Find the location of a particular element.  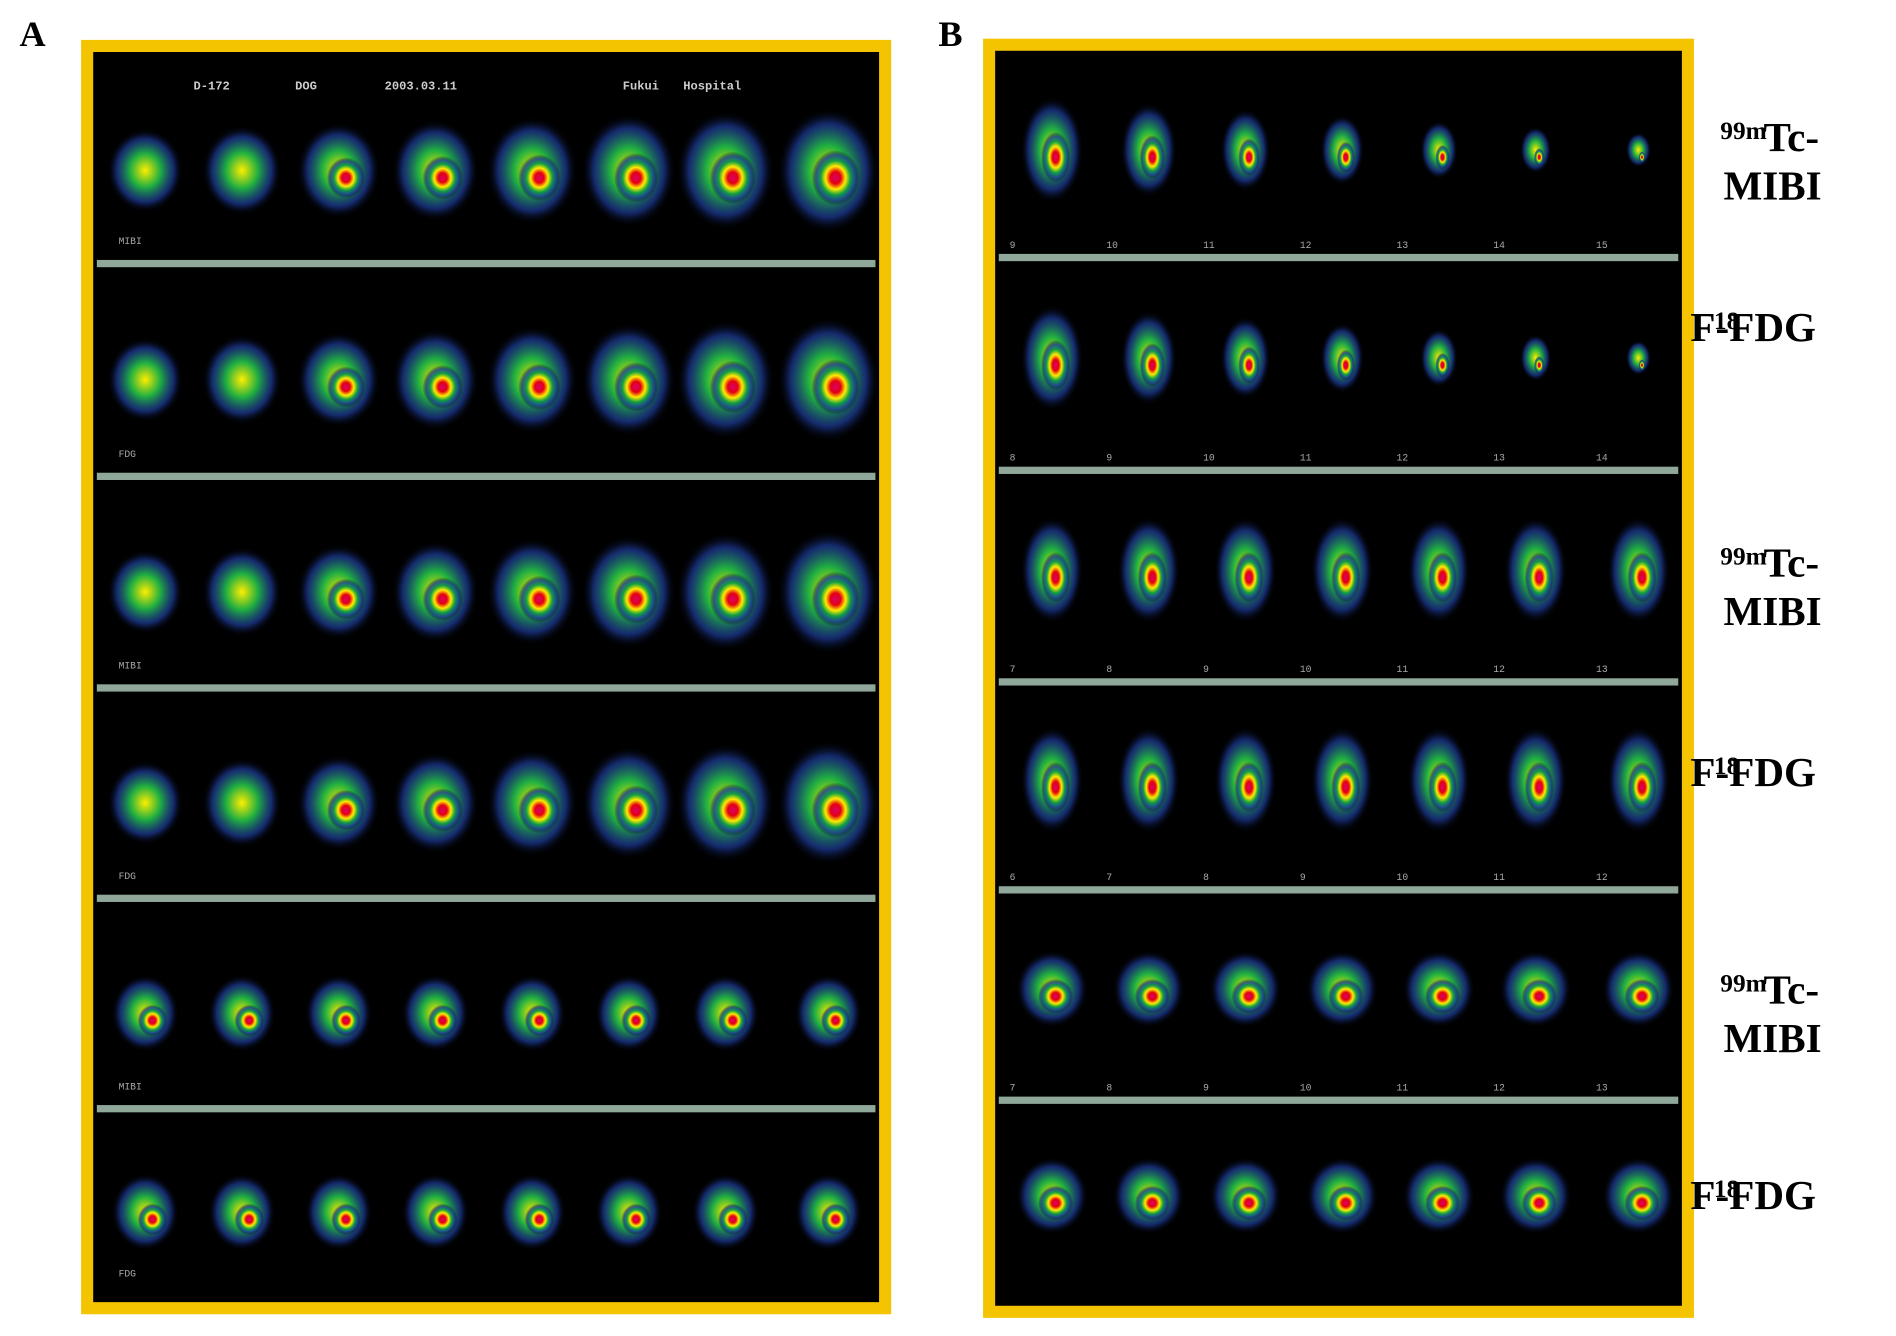

slice-number: 14 is located at coordinates (1602, 458).